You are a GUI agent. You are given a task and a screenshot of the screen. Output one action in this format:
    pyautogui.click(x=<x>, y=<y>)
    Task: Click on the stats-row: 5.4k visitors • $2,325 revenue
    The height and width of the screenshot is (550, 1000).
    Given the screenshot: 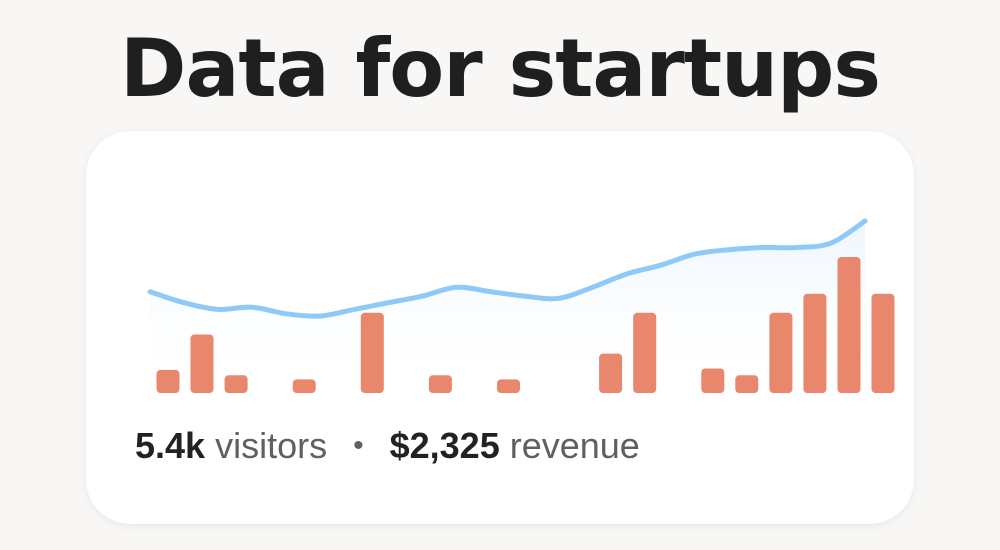 What is the action you would take?
    pyautogui.click(x=387, y=446)
    